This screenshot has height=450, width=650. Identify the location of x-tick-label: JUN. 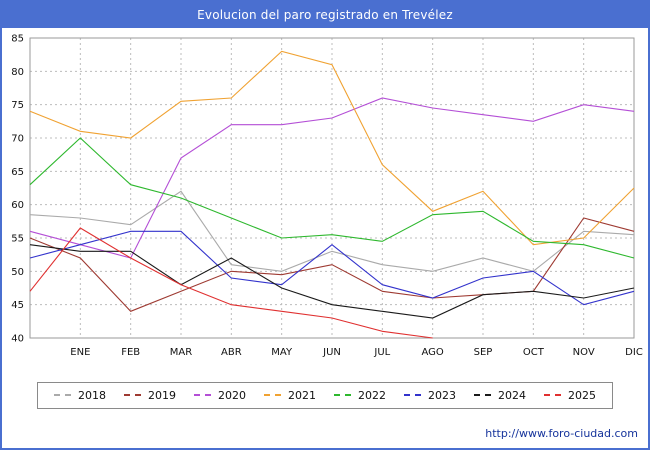
(331, 352).